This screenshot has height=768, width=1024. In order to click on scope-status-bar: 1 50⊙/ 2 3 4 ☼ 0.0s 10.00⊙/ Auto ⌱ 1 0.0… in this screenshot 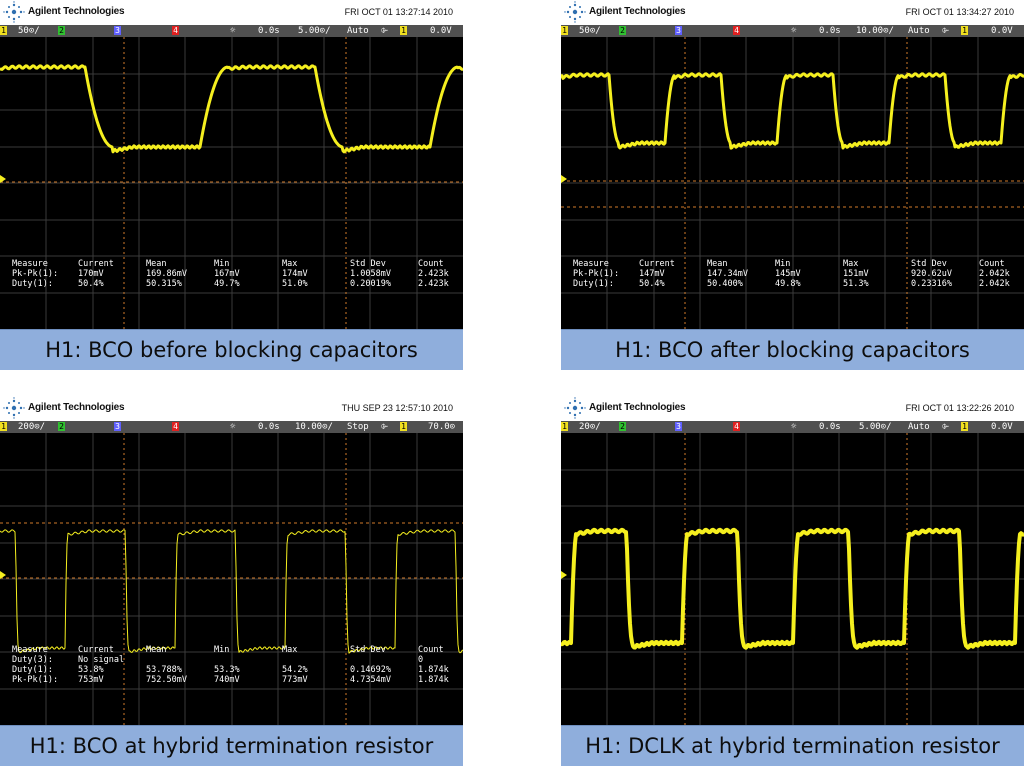, I will do `click(792, 31)`.